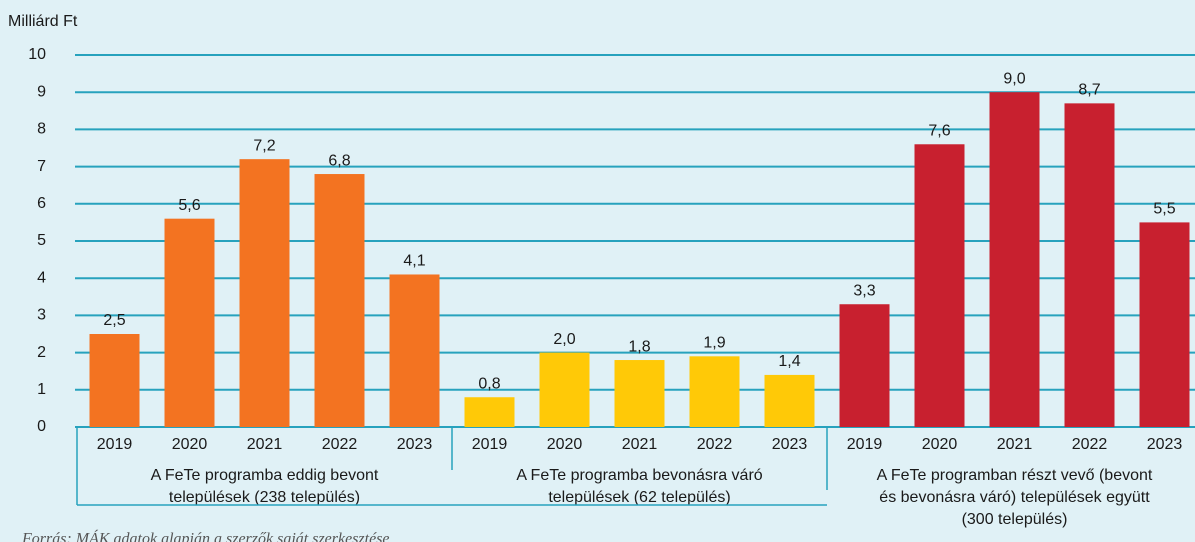 This screenshot has height=542, width=1195. What do you see at coordinates (864, 290) in the screenshot?
I see `value-label: 3,3` at bounding box center [864, 290].